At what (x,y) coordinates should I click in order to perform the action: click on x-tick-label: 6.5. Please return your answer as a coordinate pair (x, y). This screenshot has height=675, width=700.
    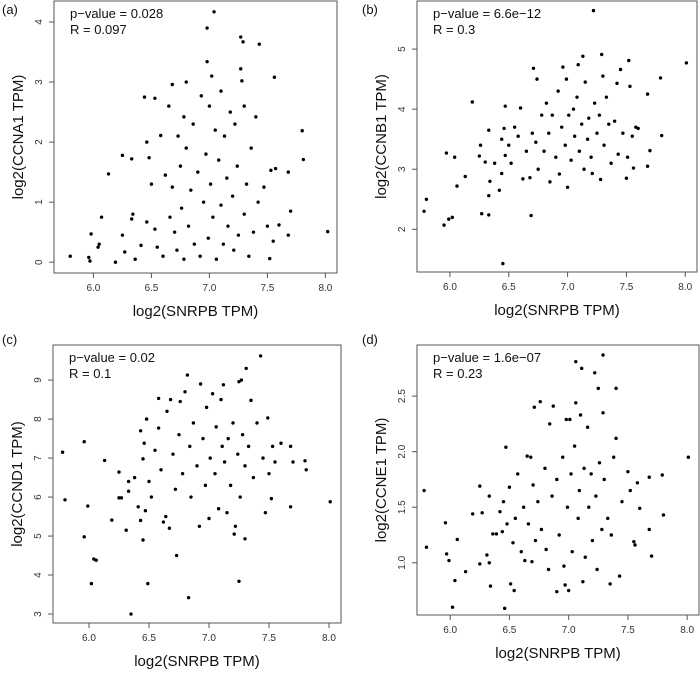
    Looking at the image, I should click on (509, 630).